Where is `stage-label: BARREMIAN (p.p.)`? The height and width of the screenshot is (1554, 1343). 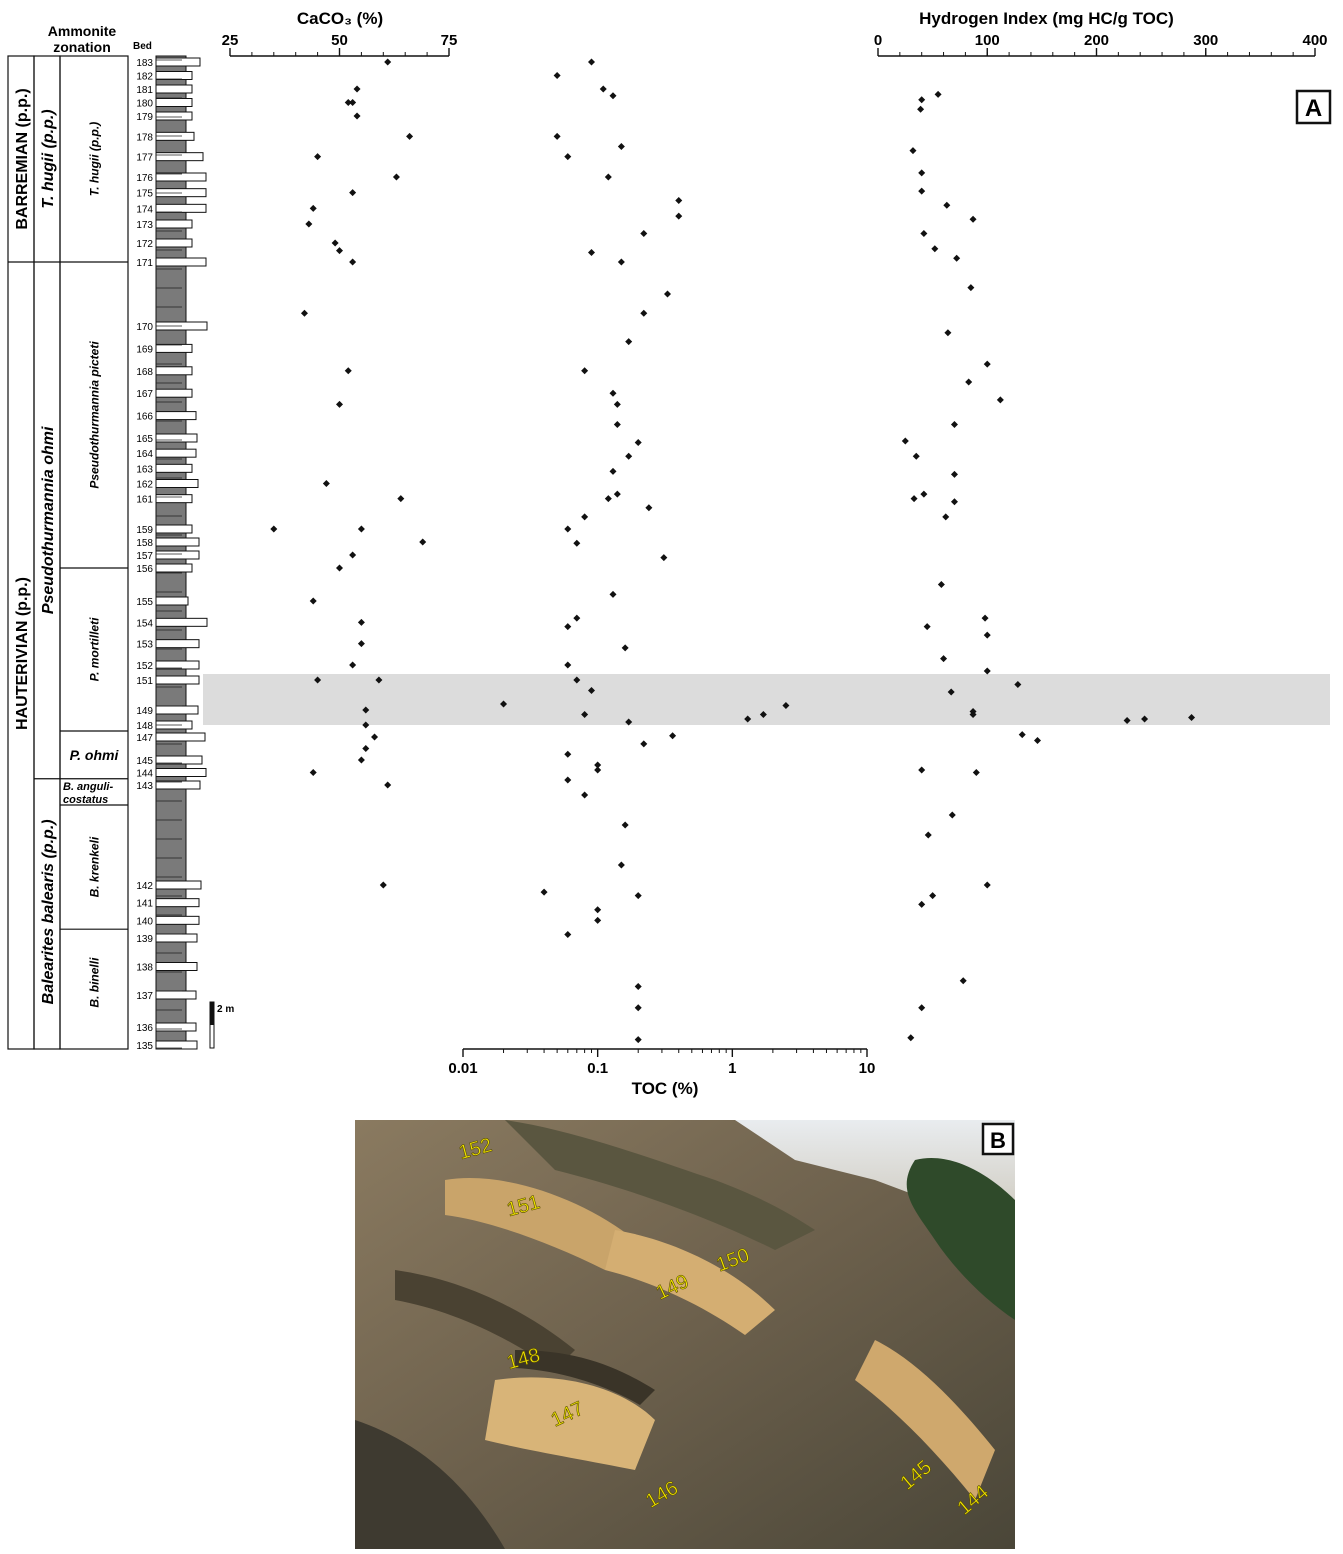 stage-label: BARREMIAN (p.p.) is located at coordinates (22, 158).